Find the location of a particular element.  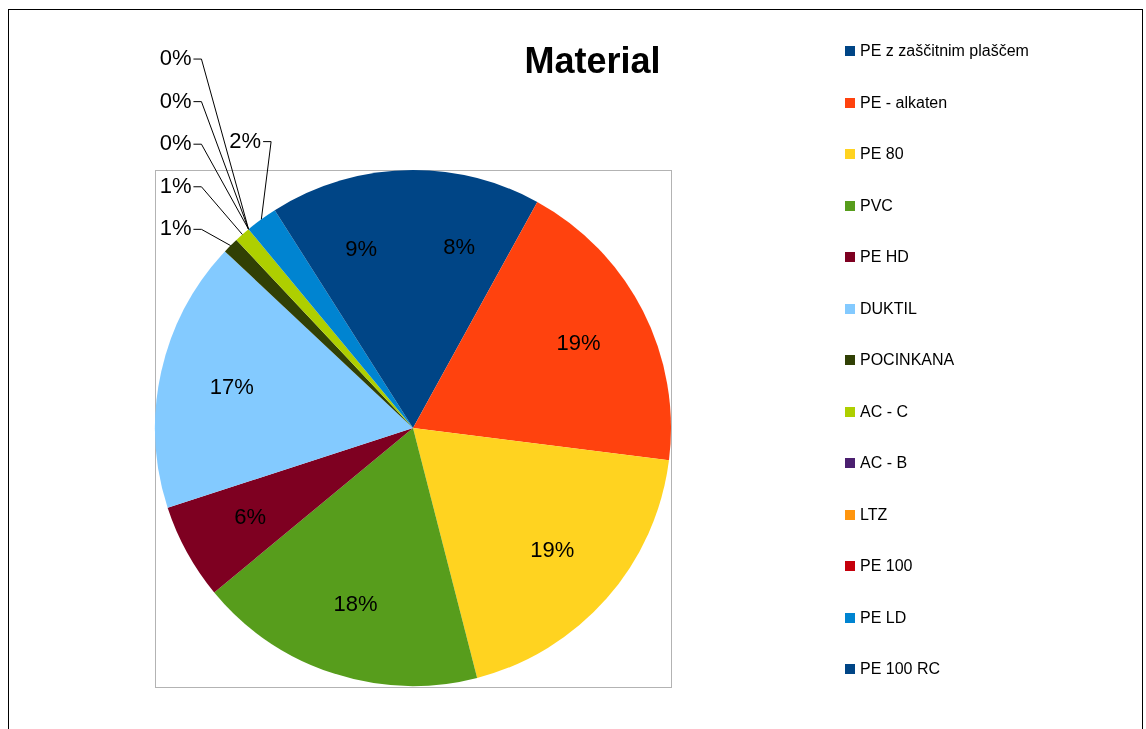

legend-label: POCINKANA is located at coordinates (907, 360).